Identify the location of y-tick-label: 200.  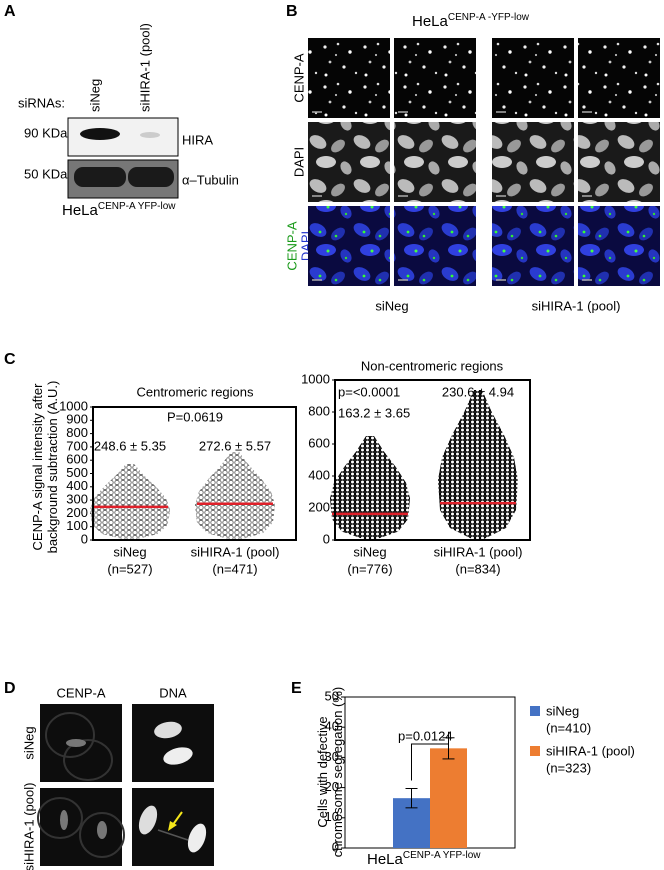
(77, 512).